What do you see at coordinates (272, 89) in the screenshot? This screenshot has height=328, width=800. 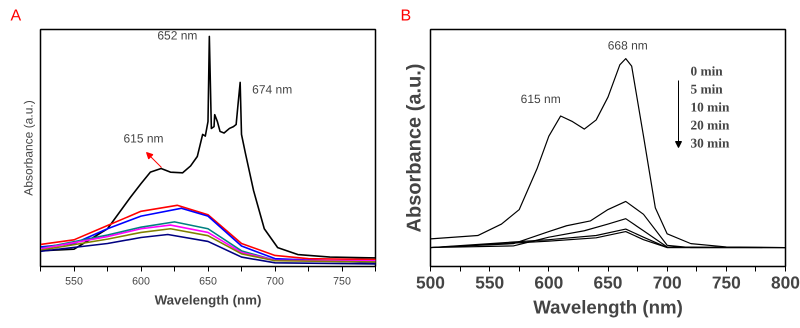 I see `annotation: 674 nm` at bounding box center [272, 89].